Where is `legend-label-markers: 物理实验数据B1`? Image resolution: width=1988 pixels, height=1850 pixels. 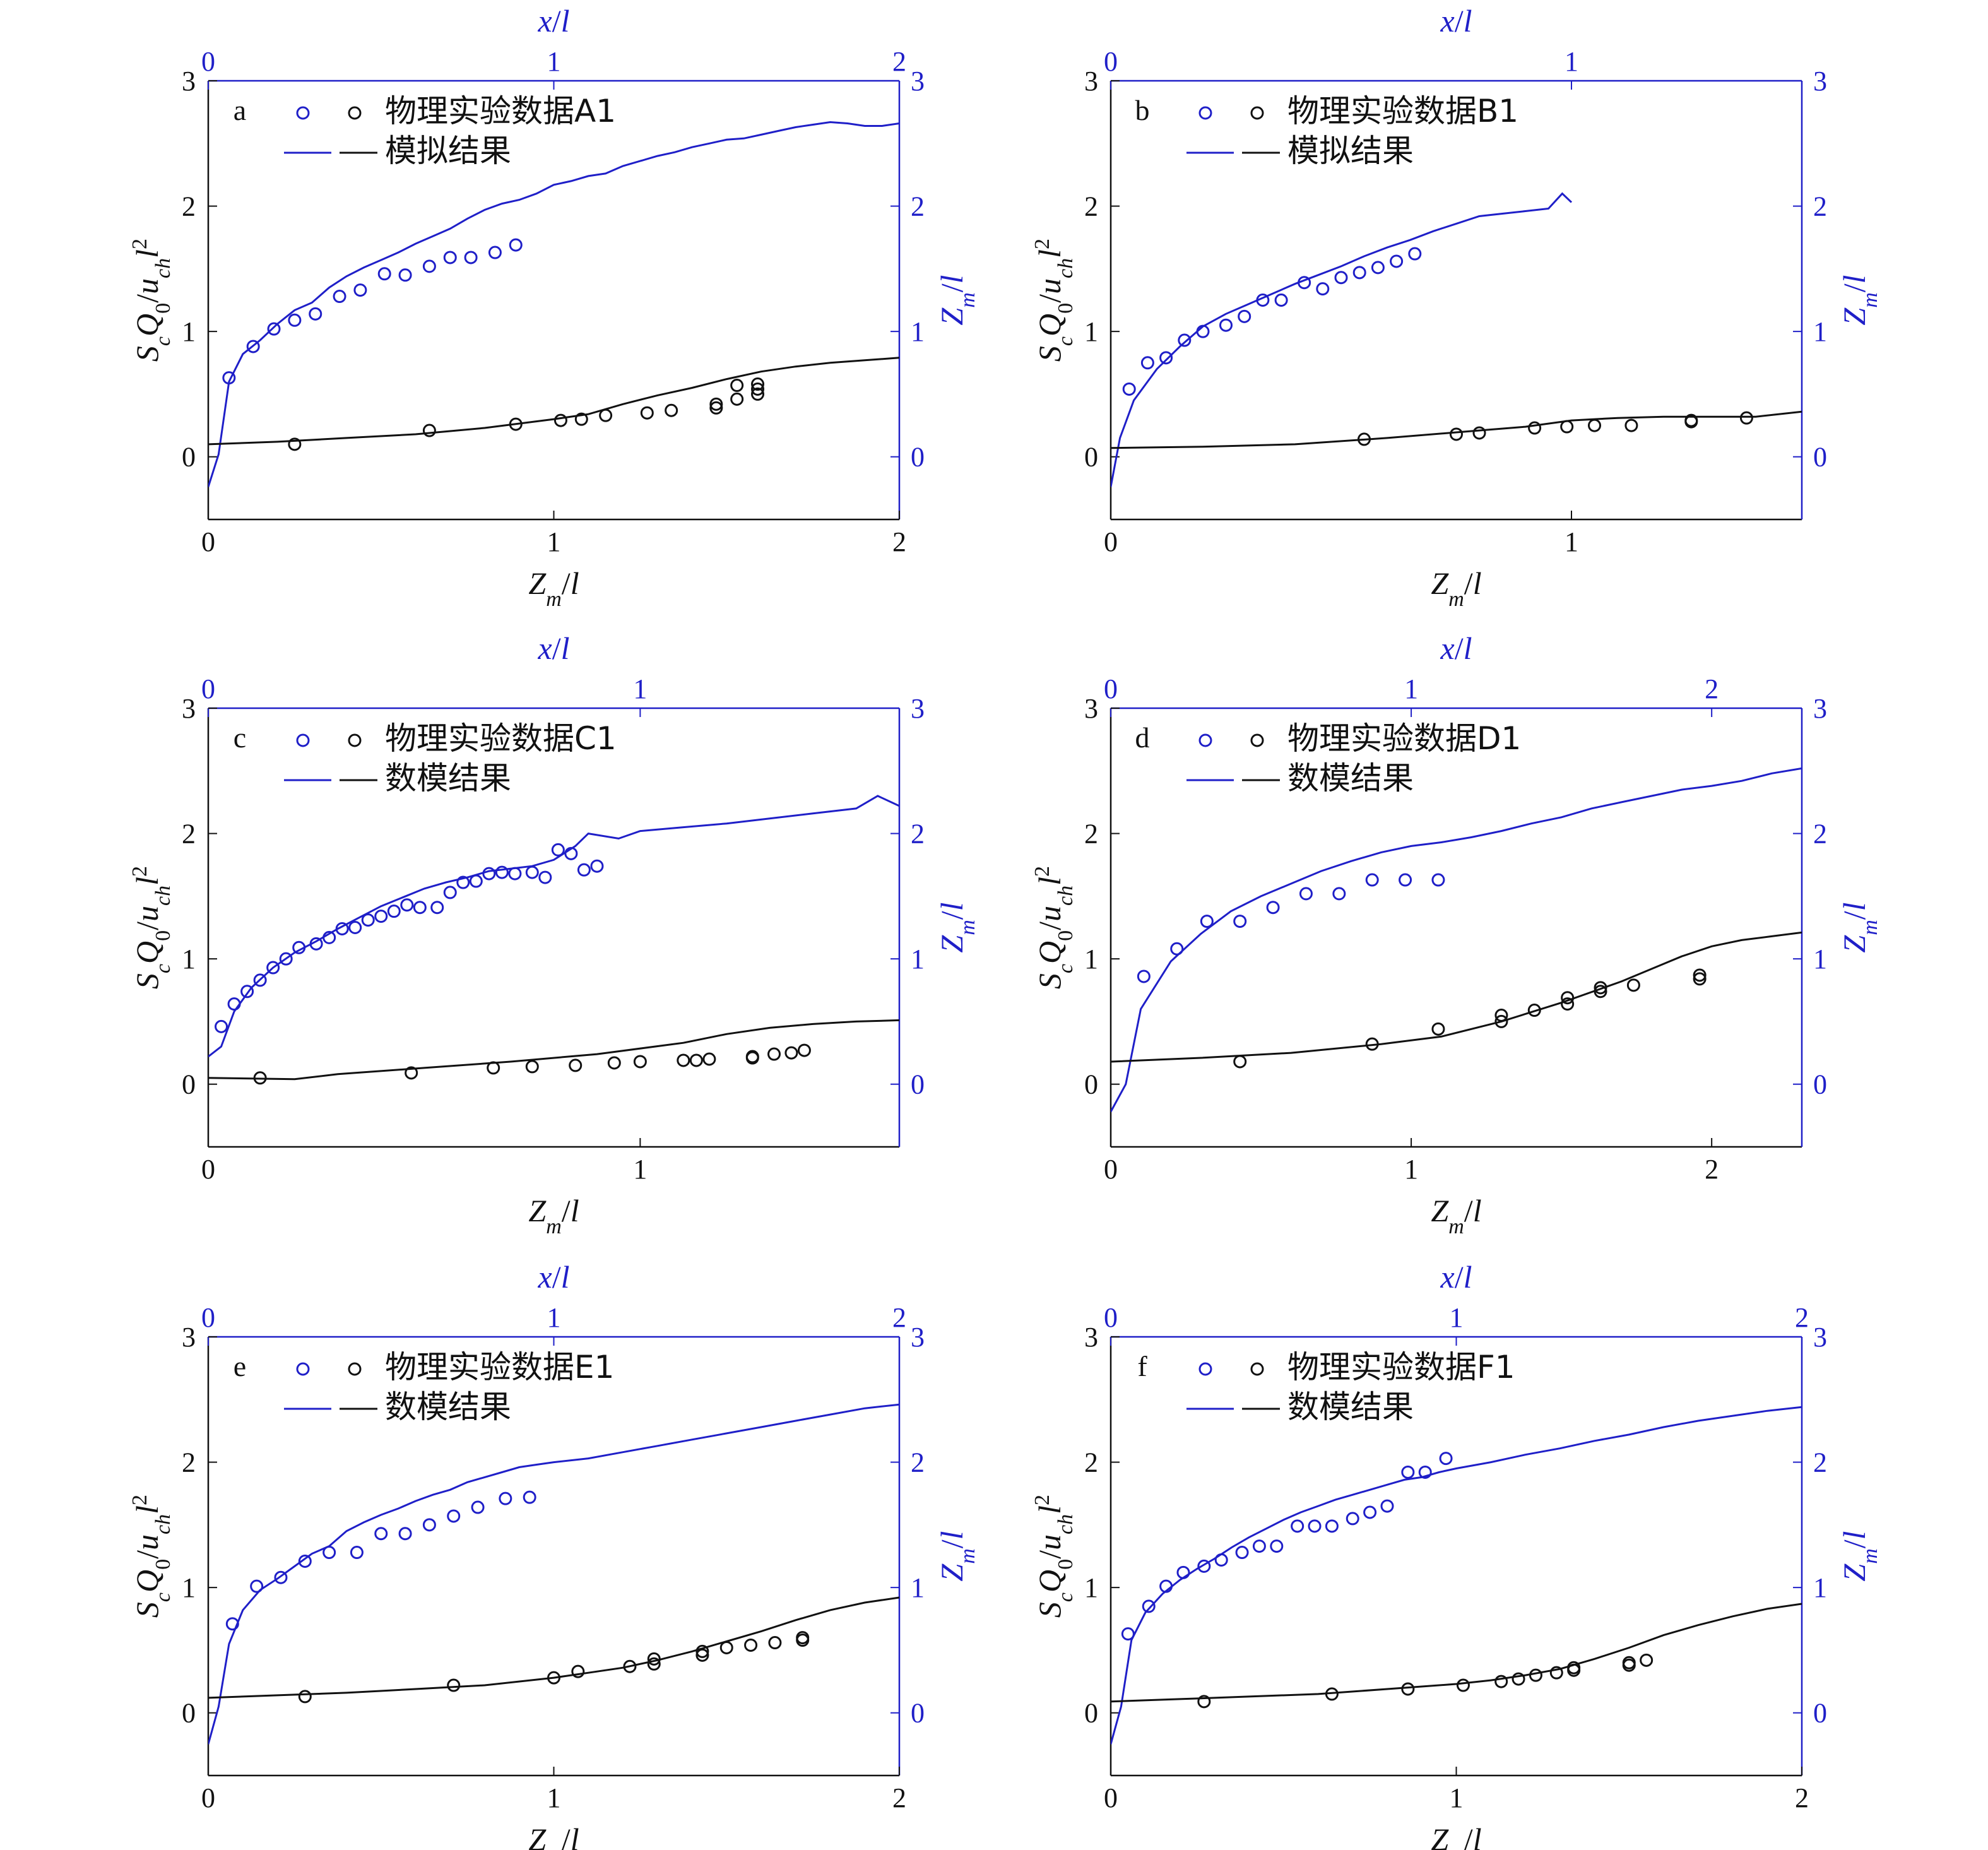
legend-label-markers: 物理实验数据B1 is located at coordinates (1402, 111).